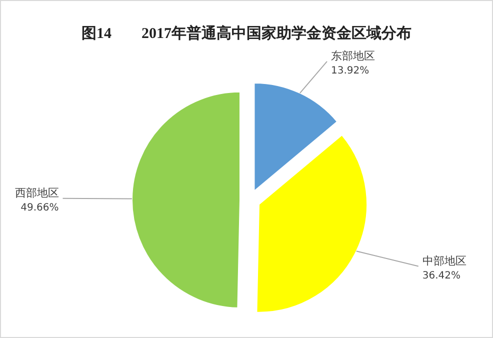 The image size is (493, 338). What do you see at coordinates (350, 70) in the screenshot?
I see `data-label: 13.92%` at bounding box center [350, 70].